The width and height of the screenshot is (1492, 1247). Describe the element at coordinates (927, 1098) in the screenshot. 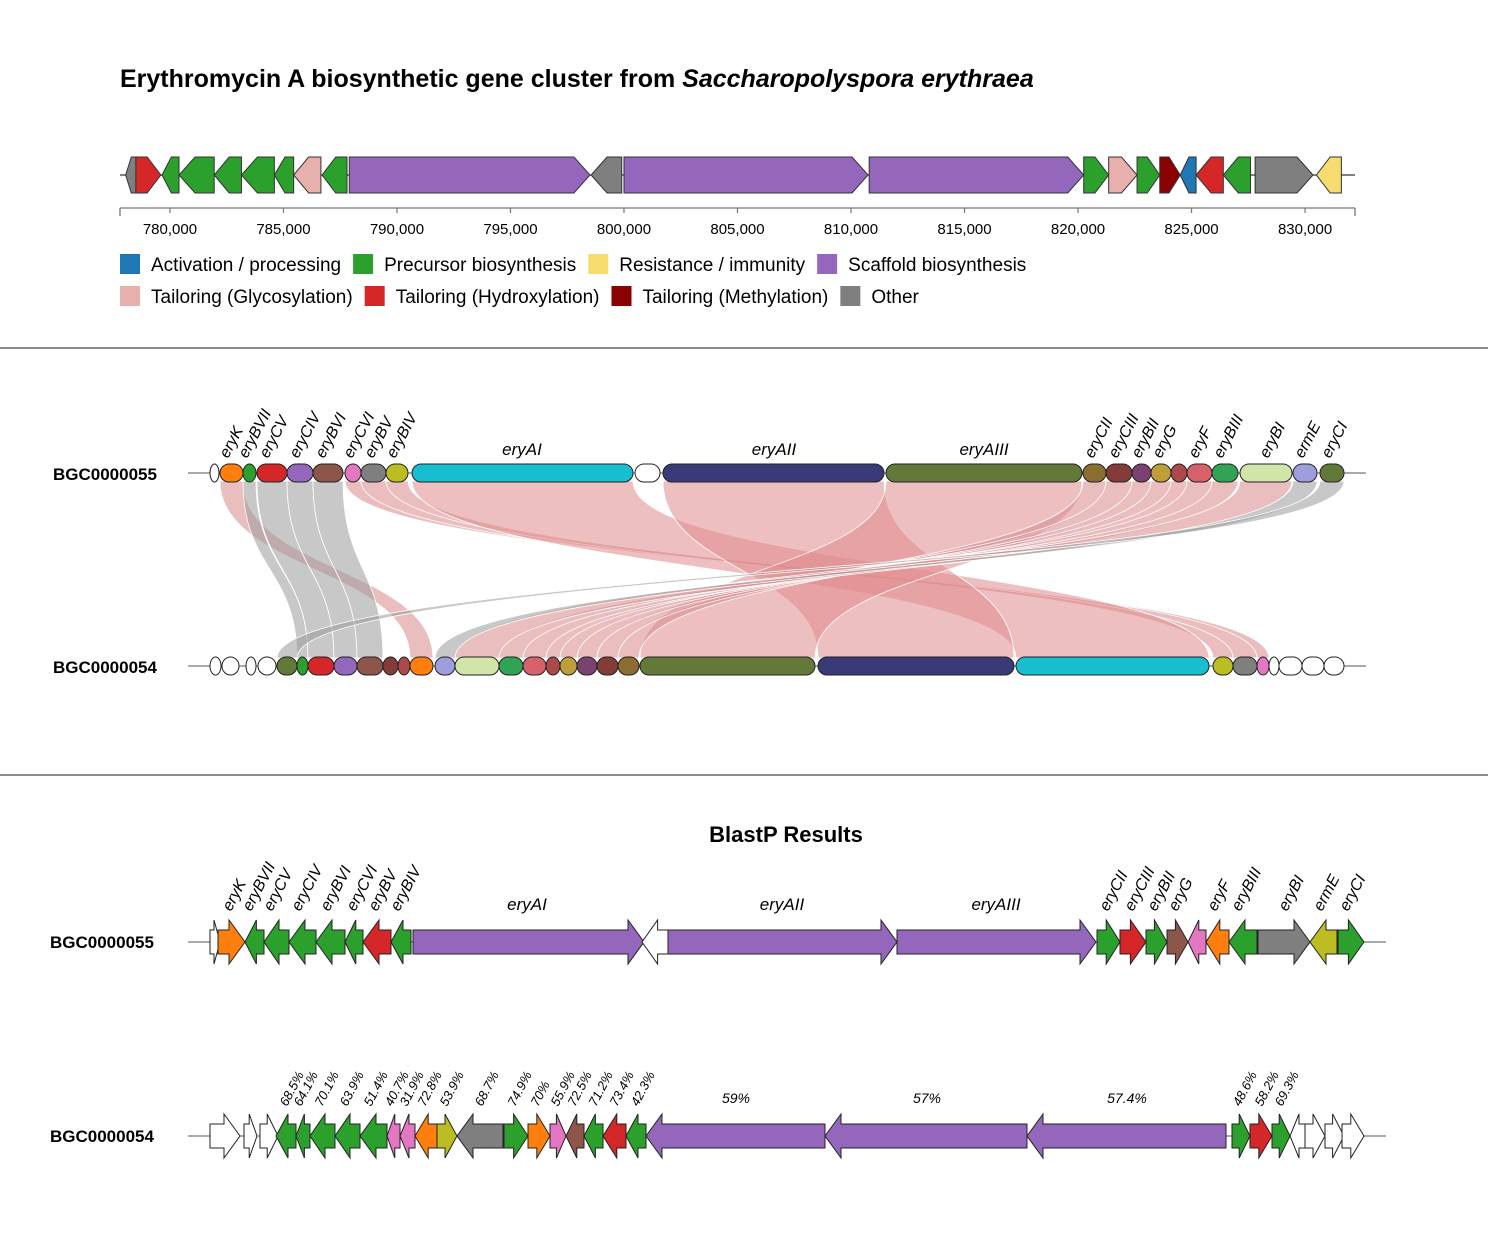

I see `gene-label: 57%` at that location.